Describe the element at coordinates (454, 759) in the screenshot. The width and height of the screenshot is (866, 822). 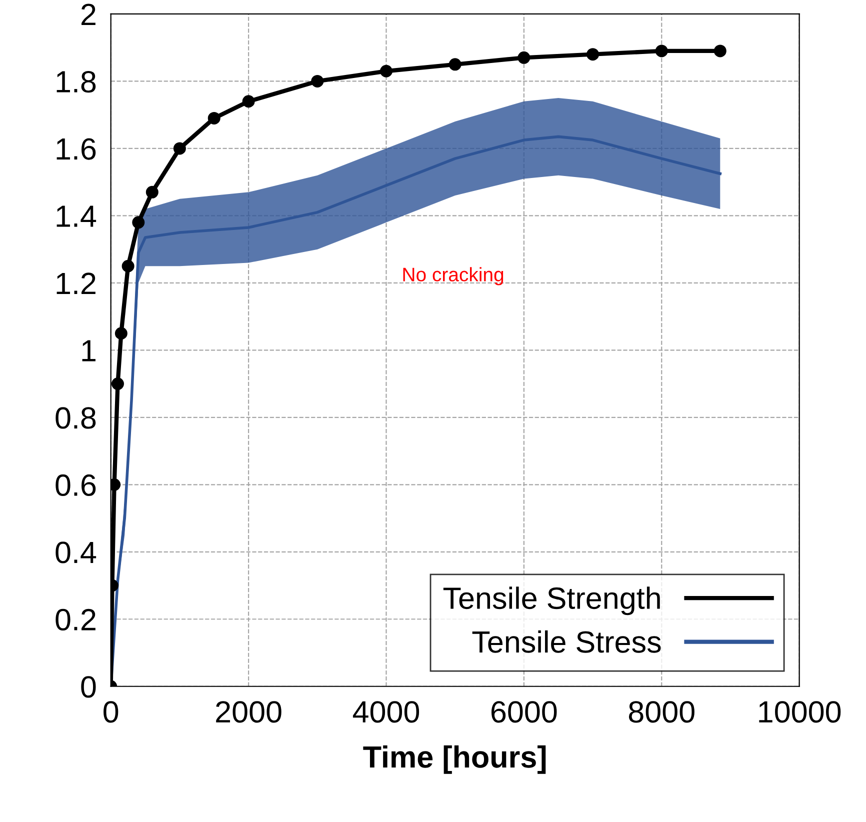
I see `x-axis-title: Time [hours]` at that location.